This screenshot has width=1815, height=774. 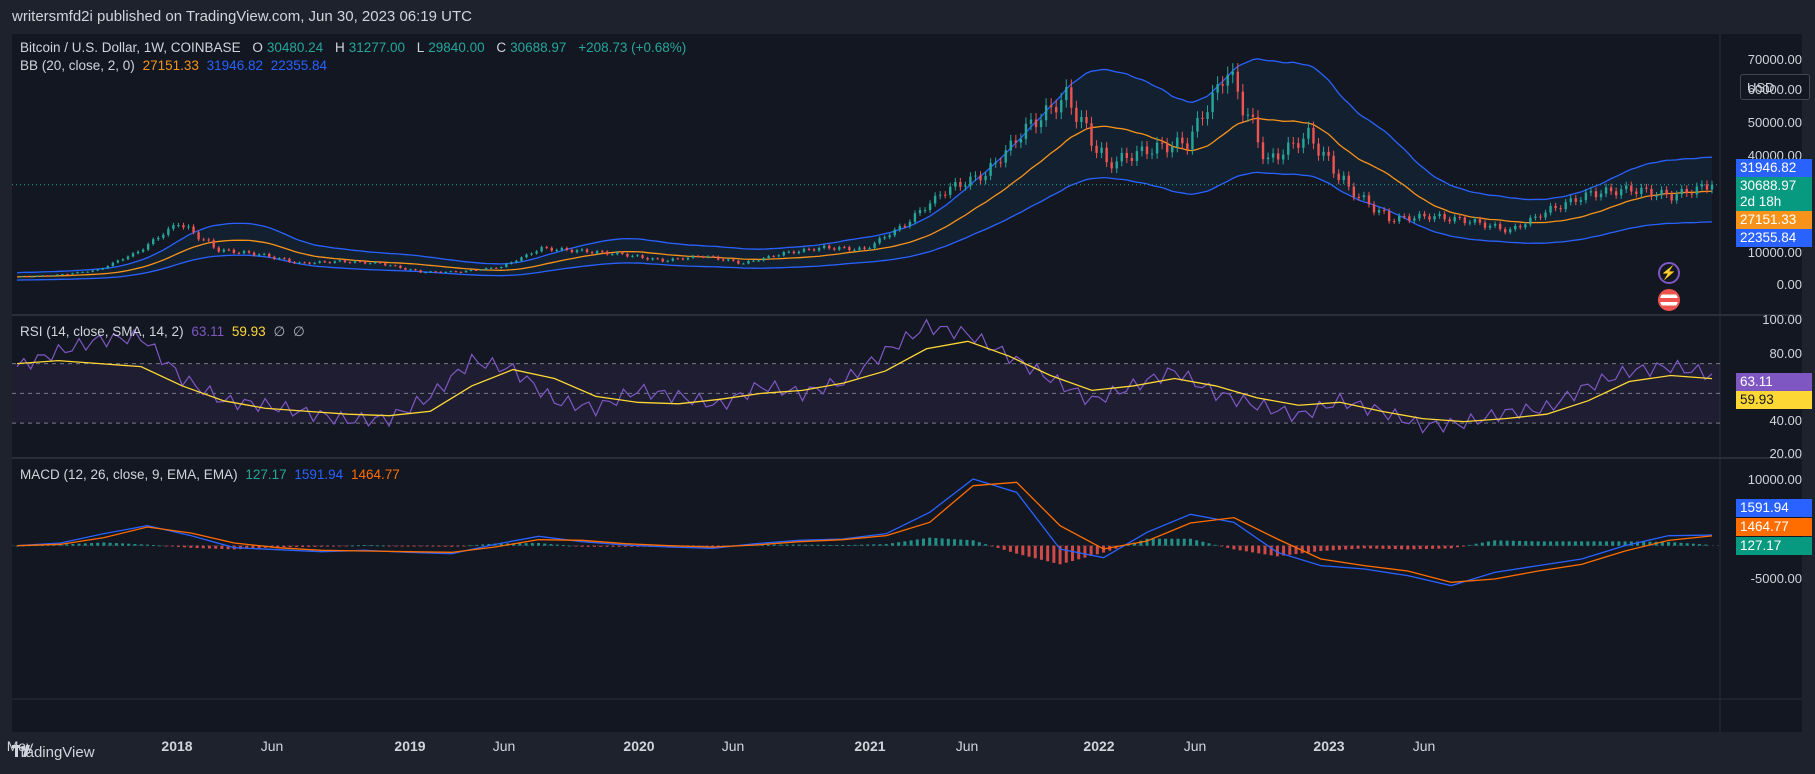 I want to click on symbol-title: Bitcoin / U.S. Dollar, 1W, COINBASE, so click(x=130, y=47).